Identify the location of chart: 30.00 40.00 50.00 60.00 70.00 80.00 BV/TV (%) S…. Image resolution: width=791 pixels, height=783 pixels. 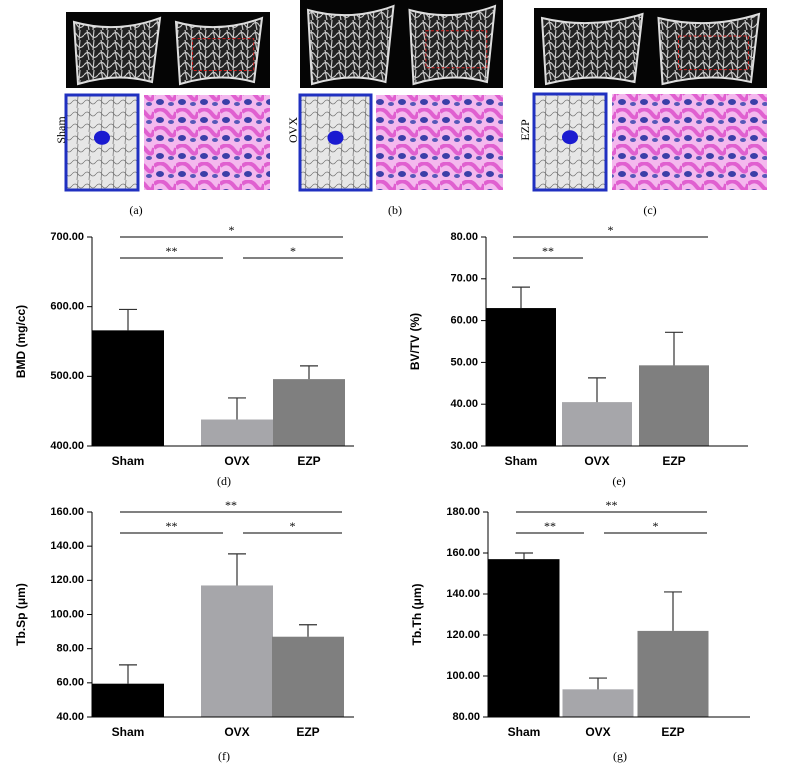
(578, 355).